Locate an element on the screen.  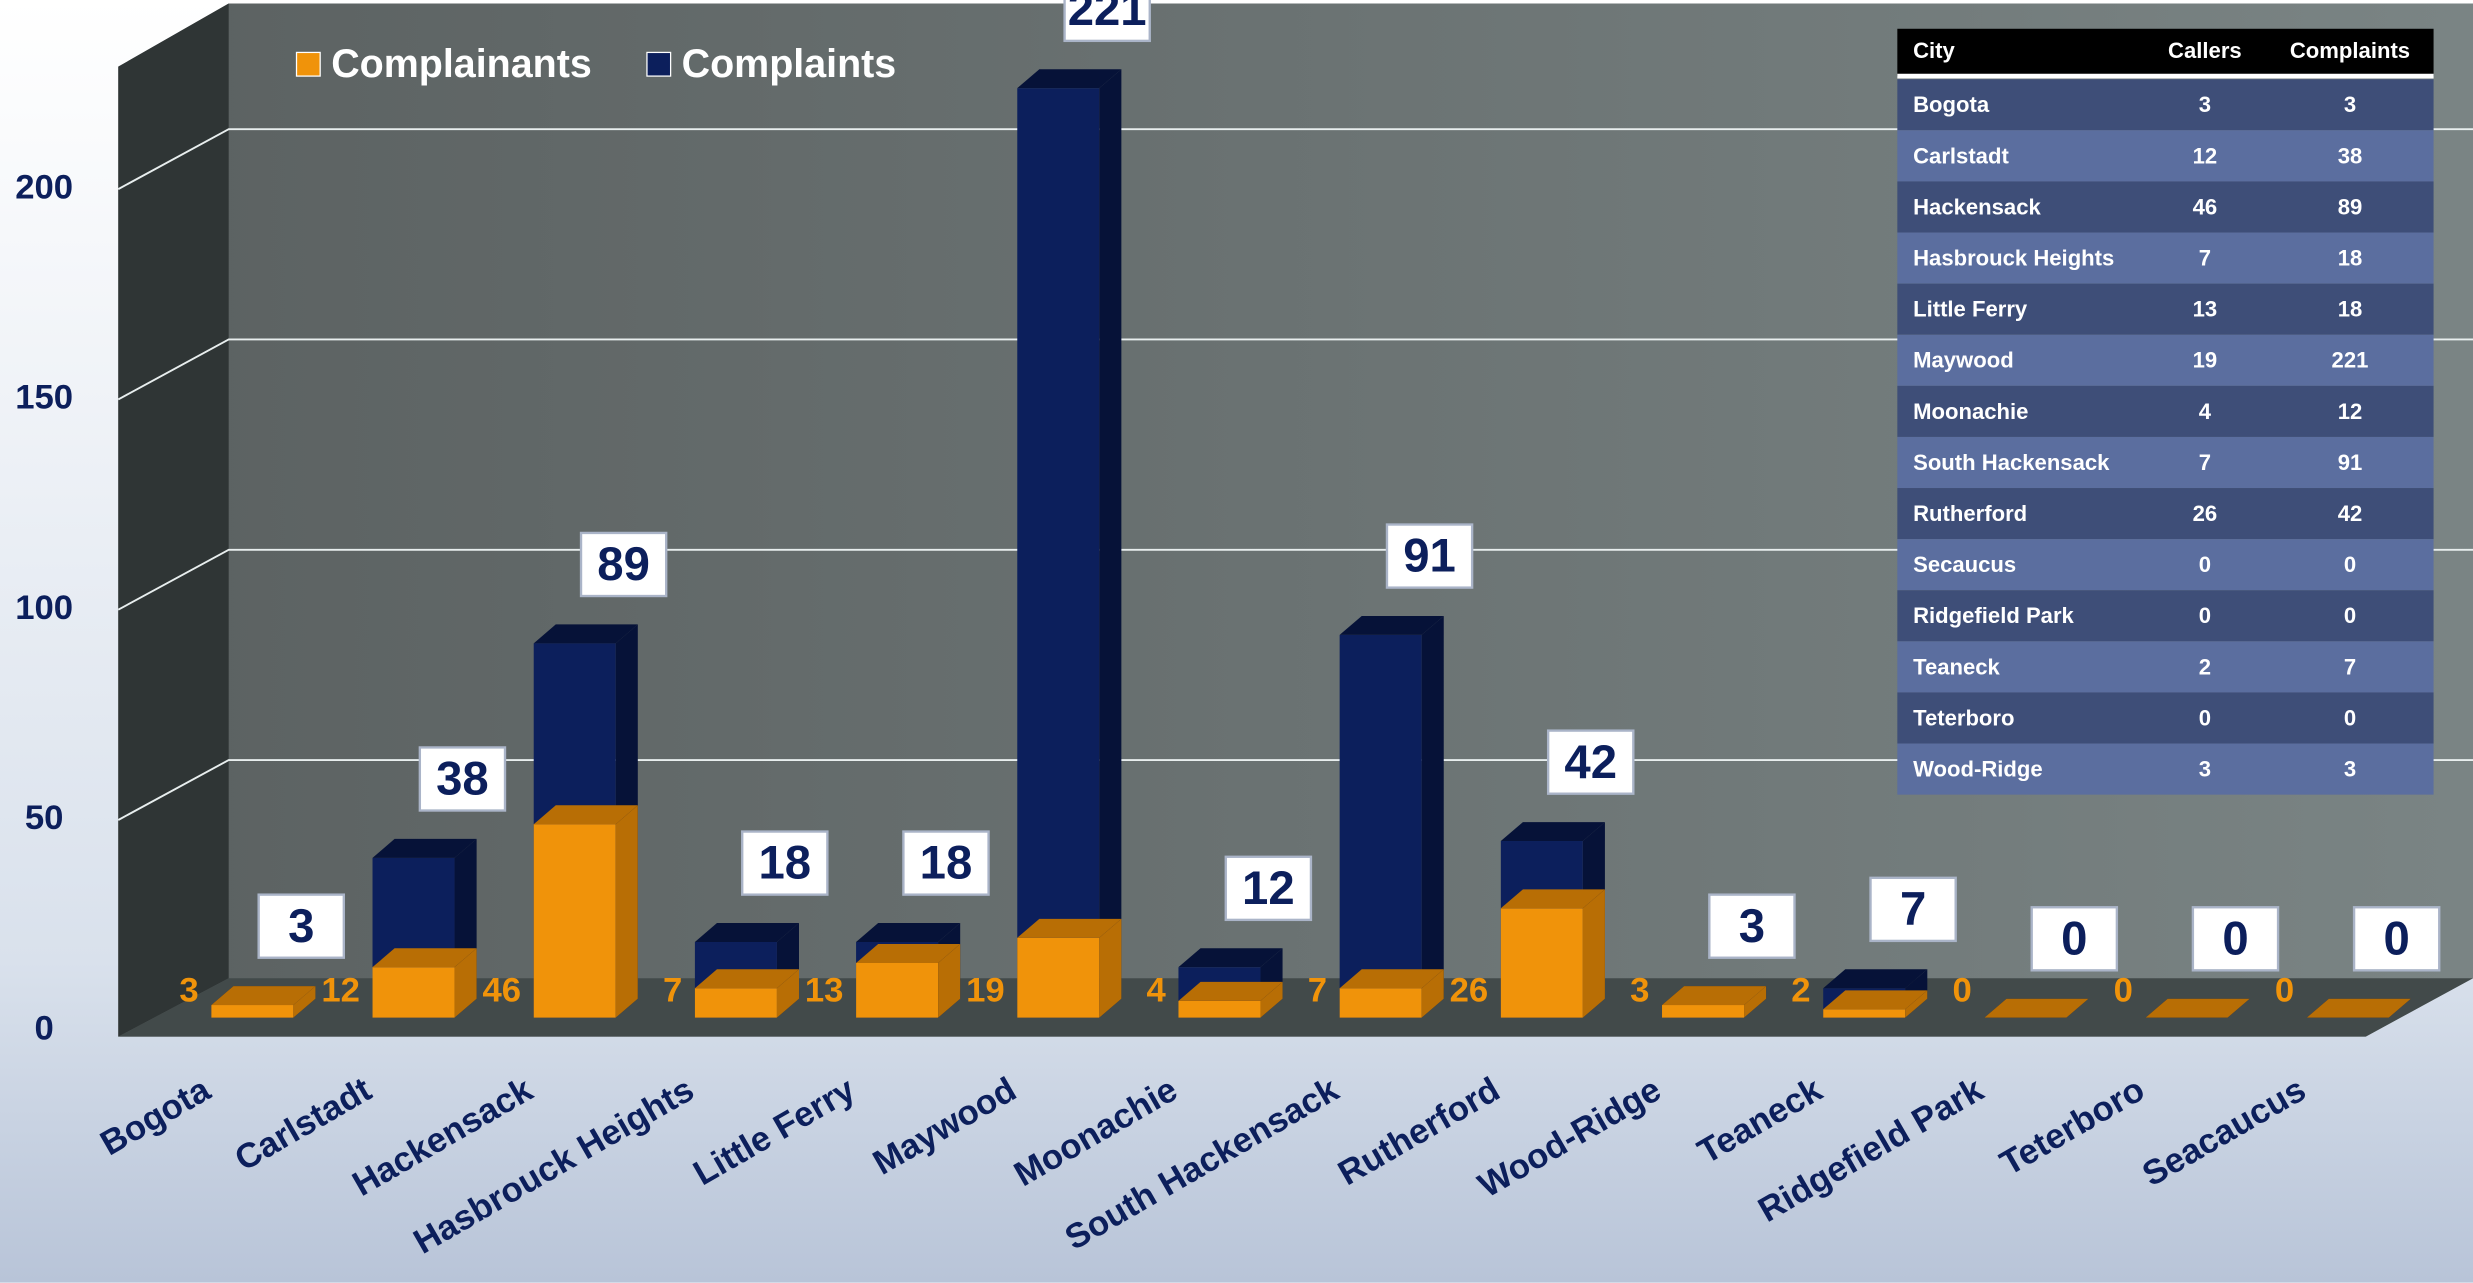
side-wall is located at coordinates (173, 520).